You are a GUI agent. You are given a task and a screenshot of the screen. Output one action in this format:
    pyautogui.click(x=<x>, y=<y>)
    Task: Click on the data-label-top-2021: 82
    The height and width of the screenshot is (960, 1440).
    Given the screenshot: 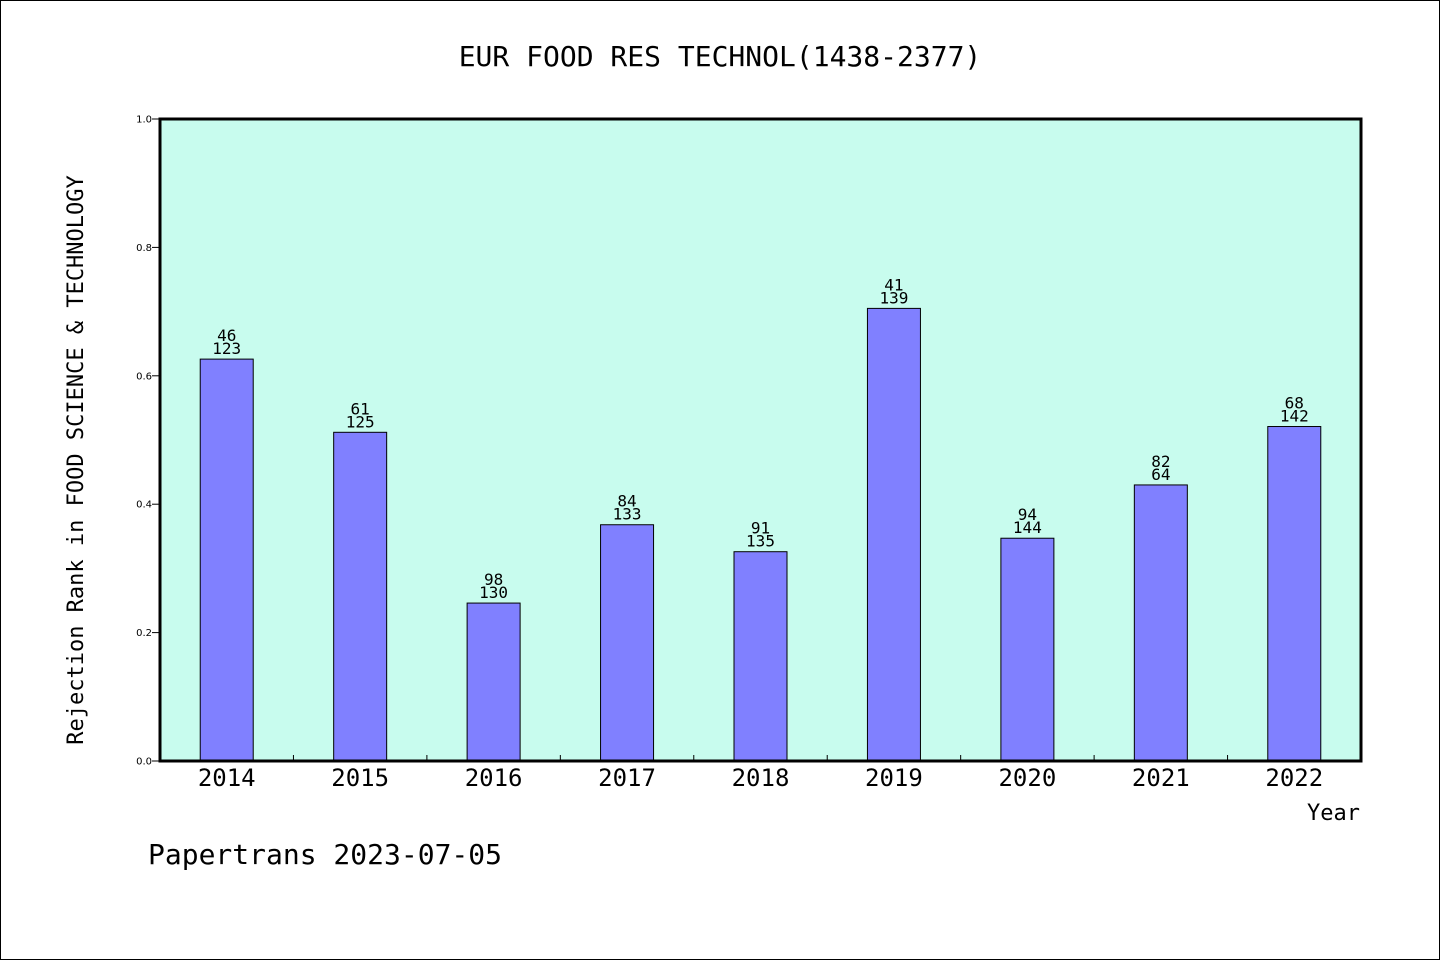 What is the action you would take?
    pyautogui.click(x=1160, y=461)
    